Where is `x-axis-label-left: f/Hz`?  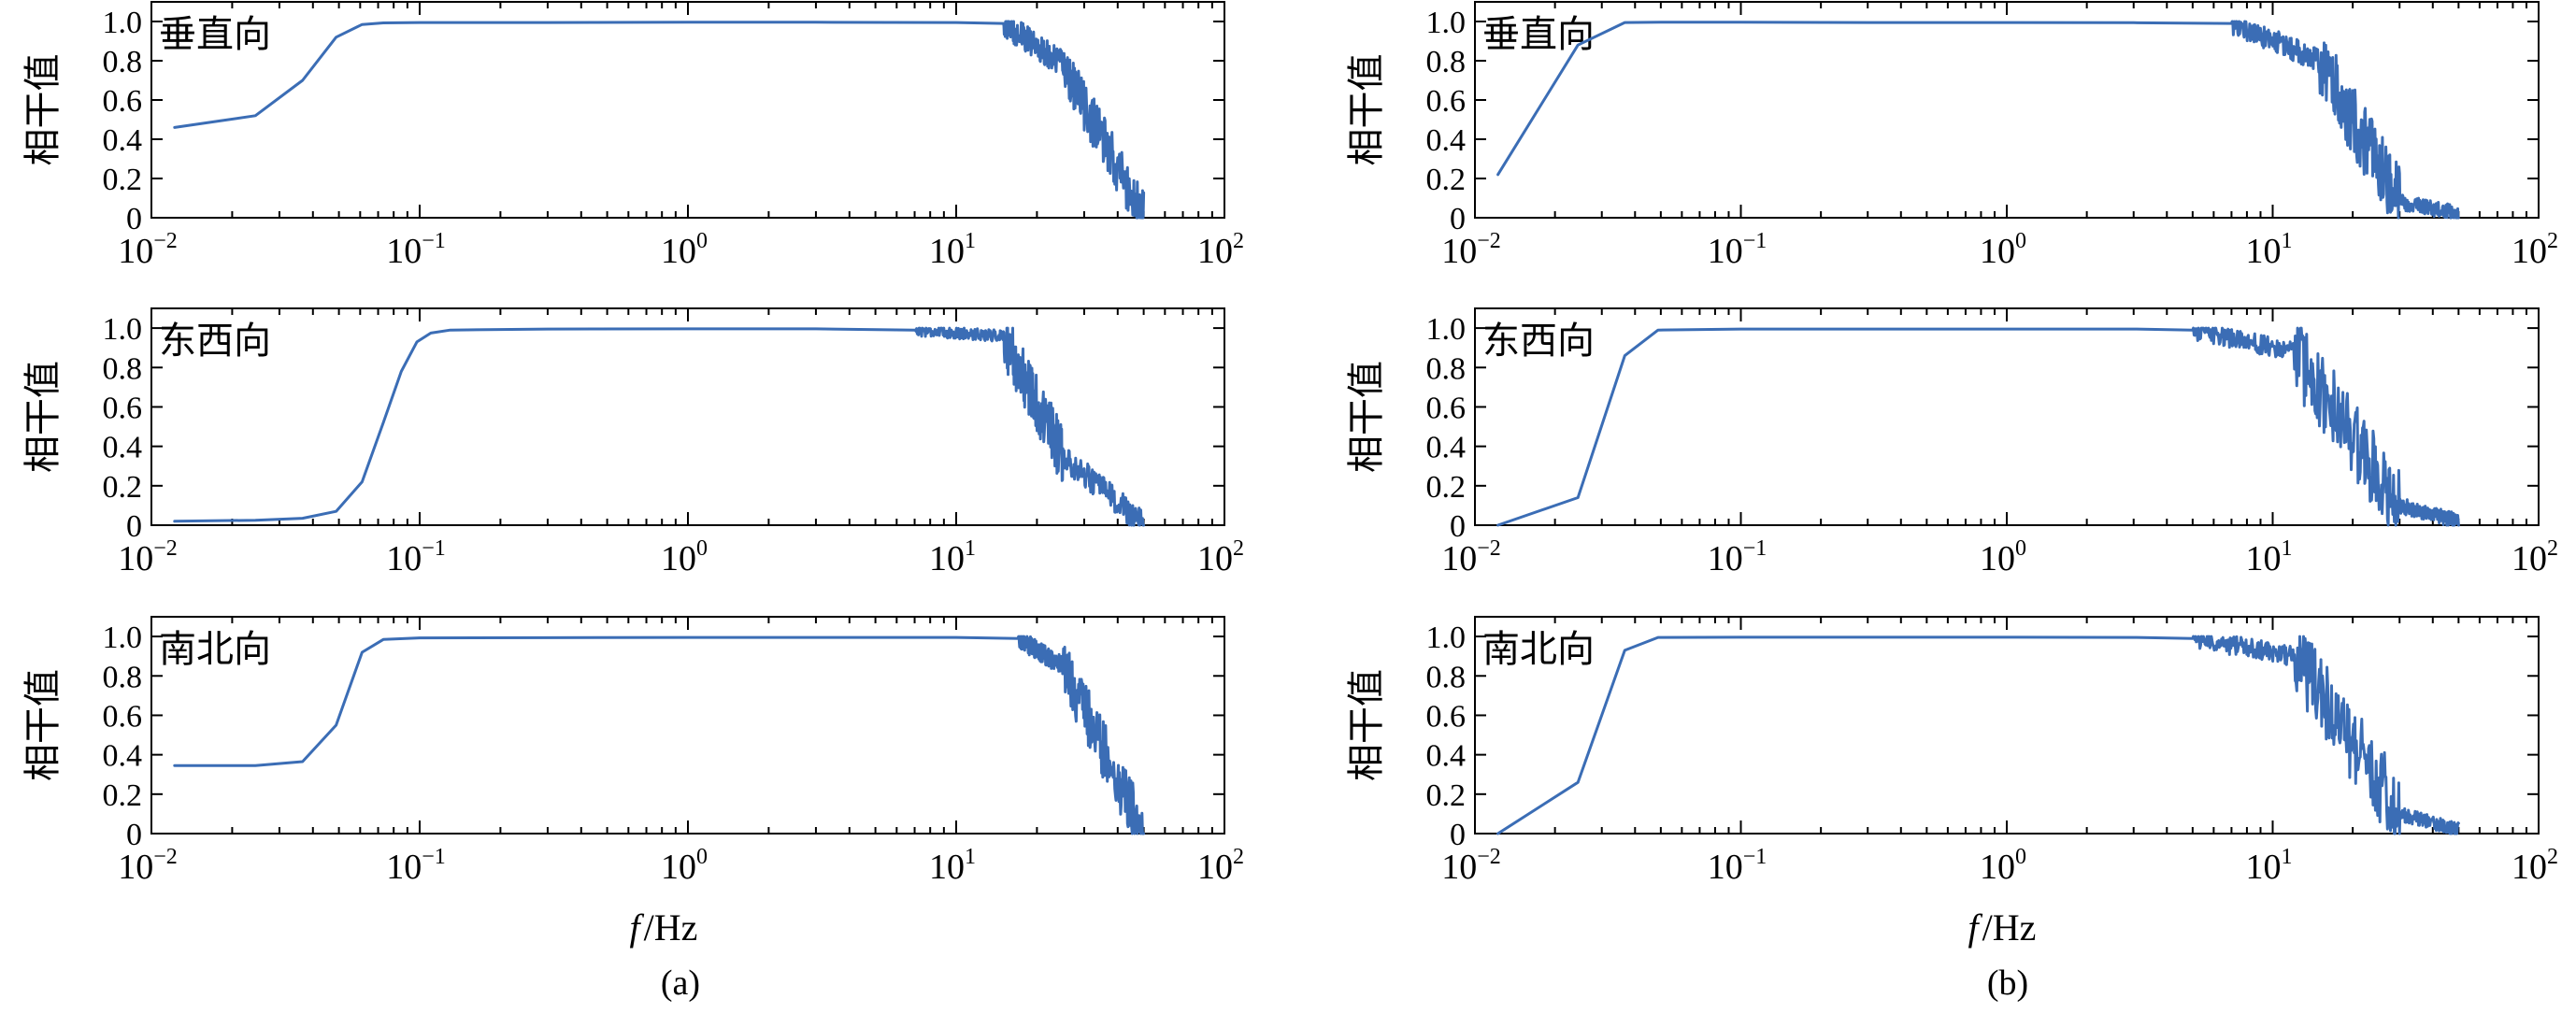
x-axis-label-left: f/Hz is located at coordinates (664, 928).